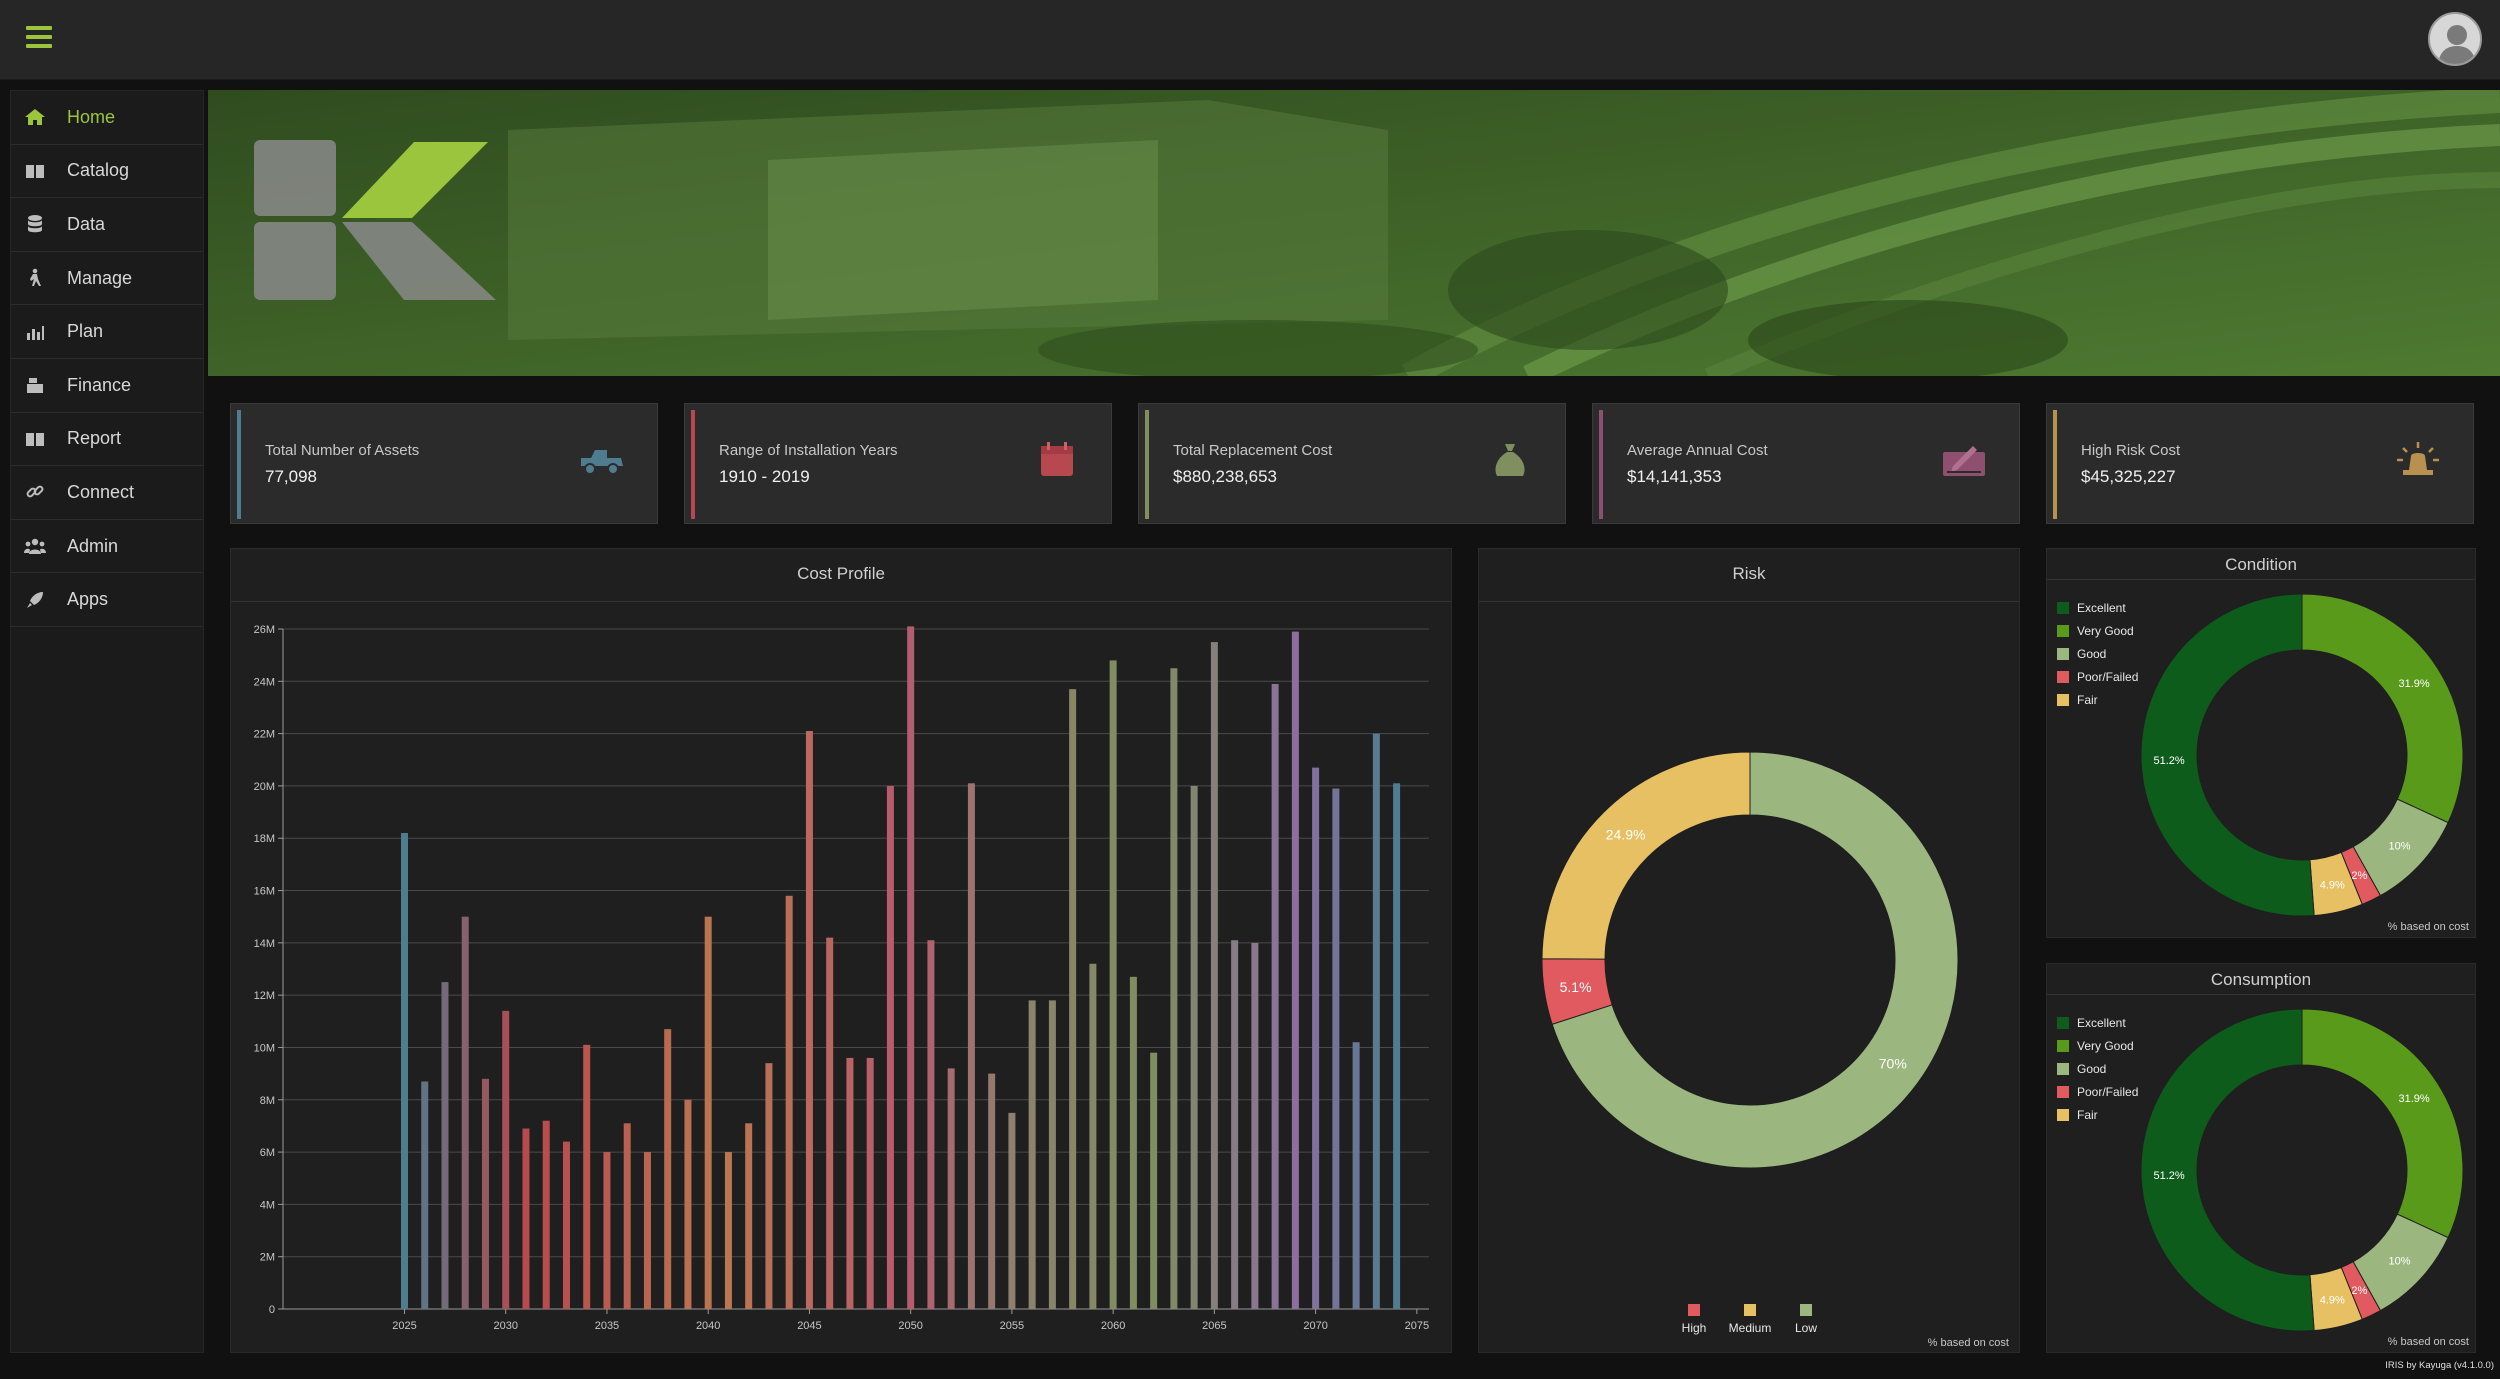 The width and height of the screenshot is (2500, 1379). What do you see at coordinates (107, 332) in the screenshot?
I see `sidebar-item-plan: Plan` at bounding box center [107, 332].